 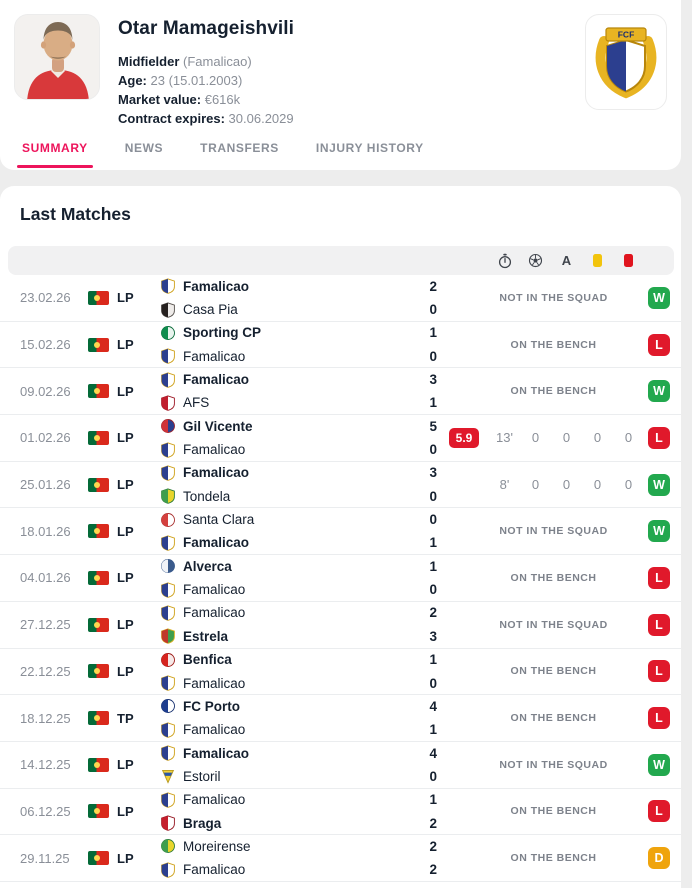 What do you see at coordinates (206, 28) in the screenshot?
I see `player-name: Otar Mamageishvili` at bounding box center [206, 28].